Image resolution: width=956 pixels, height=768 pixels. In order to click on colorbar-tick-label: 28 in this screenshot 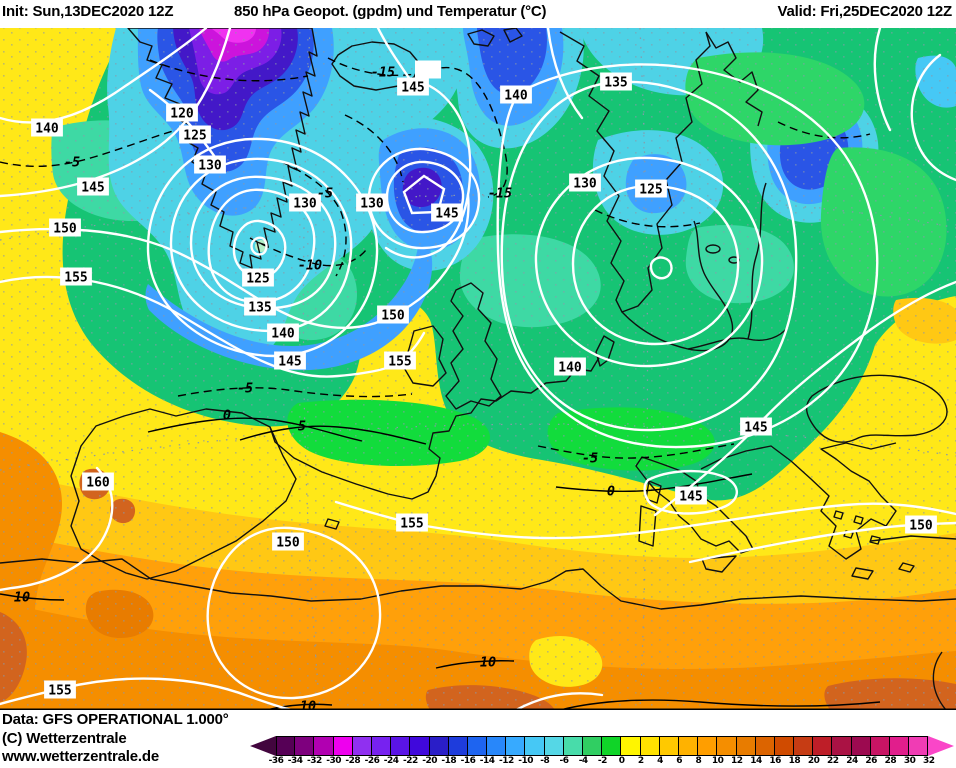, I will do `click(890, 761)`.